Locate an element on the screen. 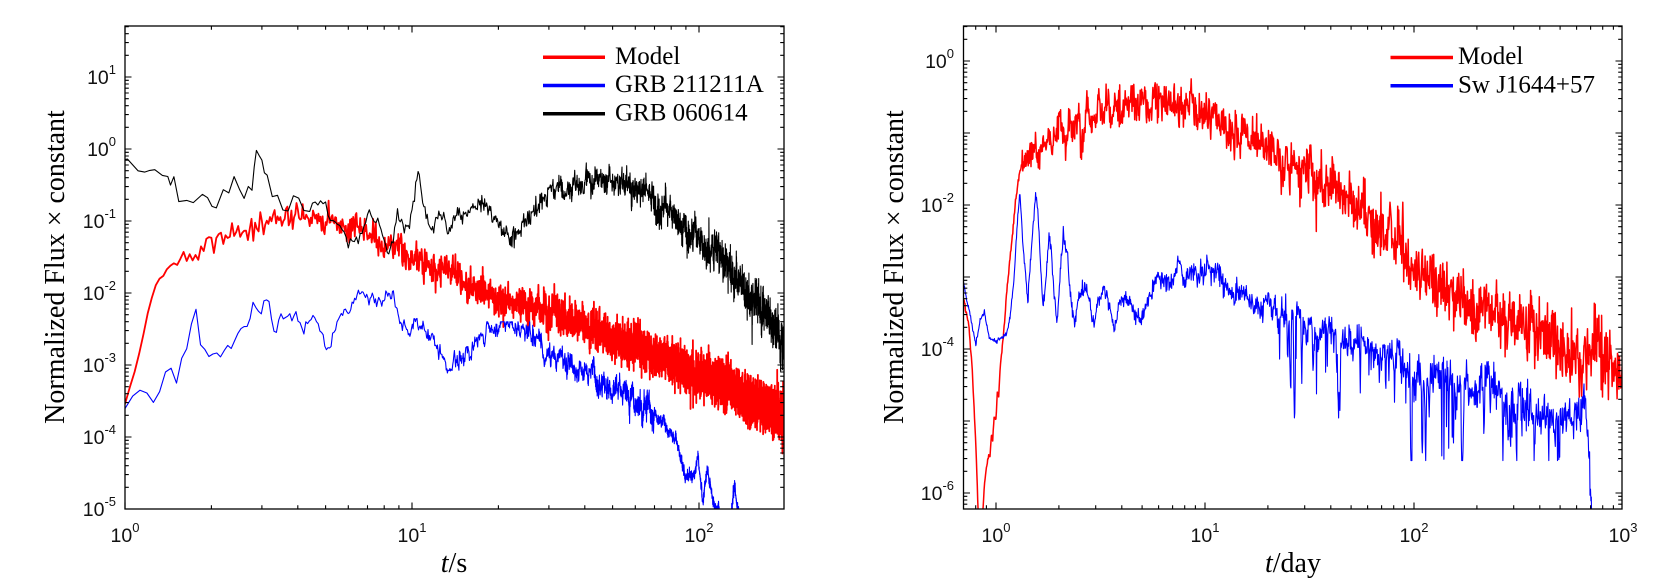  svg-text: GRB 211211A is located at coordinates (689, 84).